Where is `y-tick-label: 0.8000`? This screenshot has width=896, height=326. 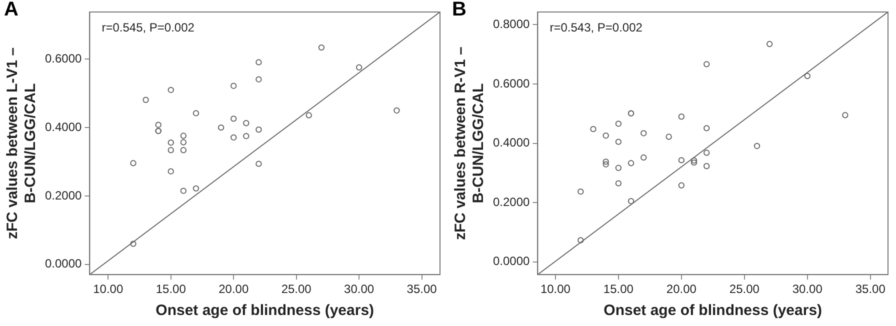
y-tick-label: 0.8000 is located at coordinates (511, 24).